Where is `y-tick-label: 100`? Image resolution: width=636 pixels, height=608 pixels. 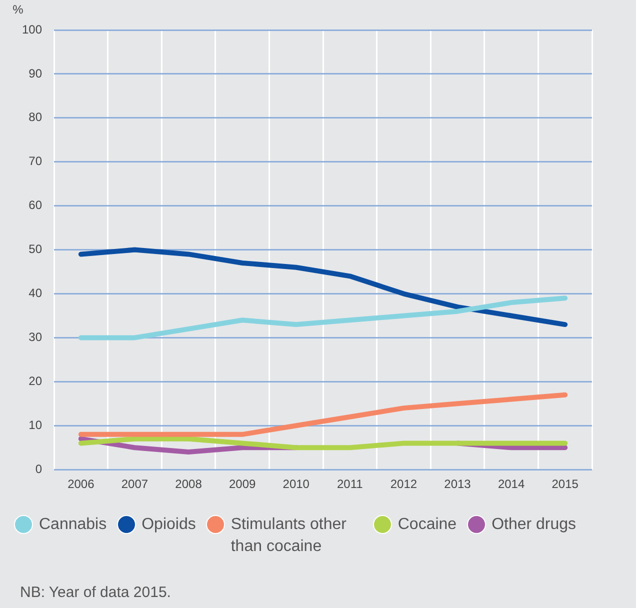 y-tick-label: 100 is located at coordinates (32, 29).